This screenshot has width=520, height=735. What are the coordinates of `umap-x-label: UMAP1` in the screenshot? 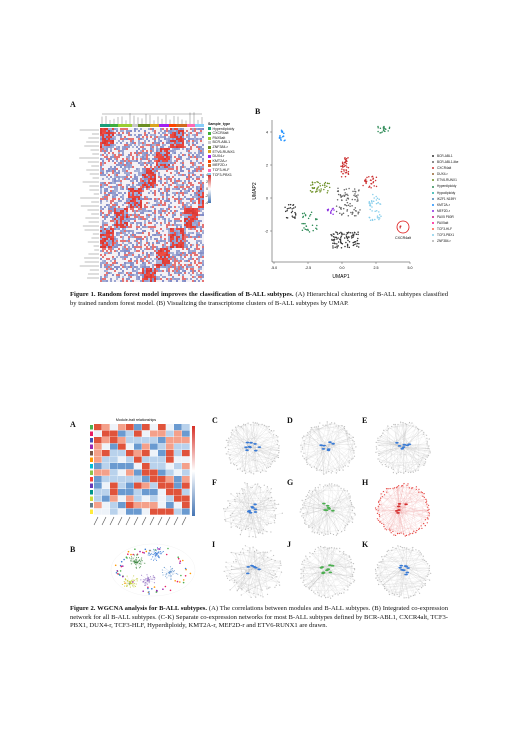 It's located at (340, 277).